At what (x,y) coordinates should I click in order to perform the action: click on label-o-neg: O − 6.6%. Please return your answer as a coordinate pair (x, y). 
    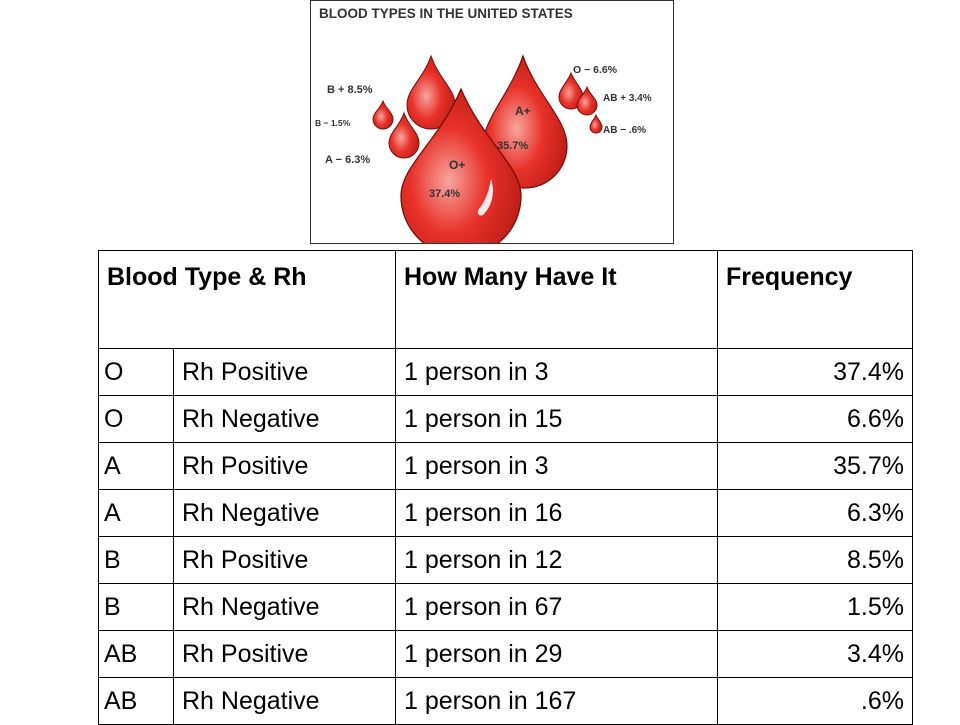
    Looking at the image, I should click on (595, 70).